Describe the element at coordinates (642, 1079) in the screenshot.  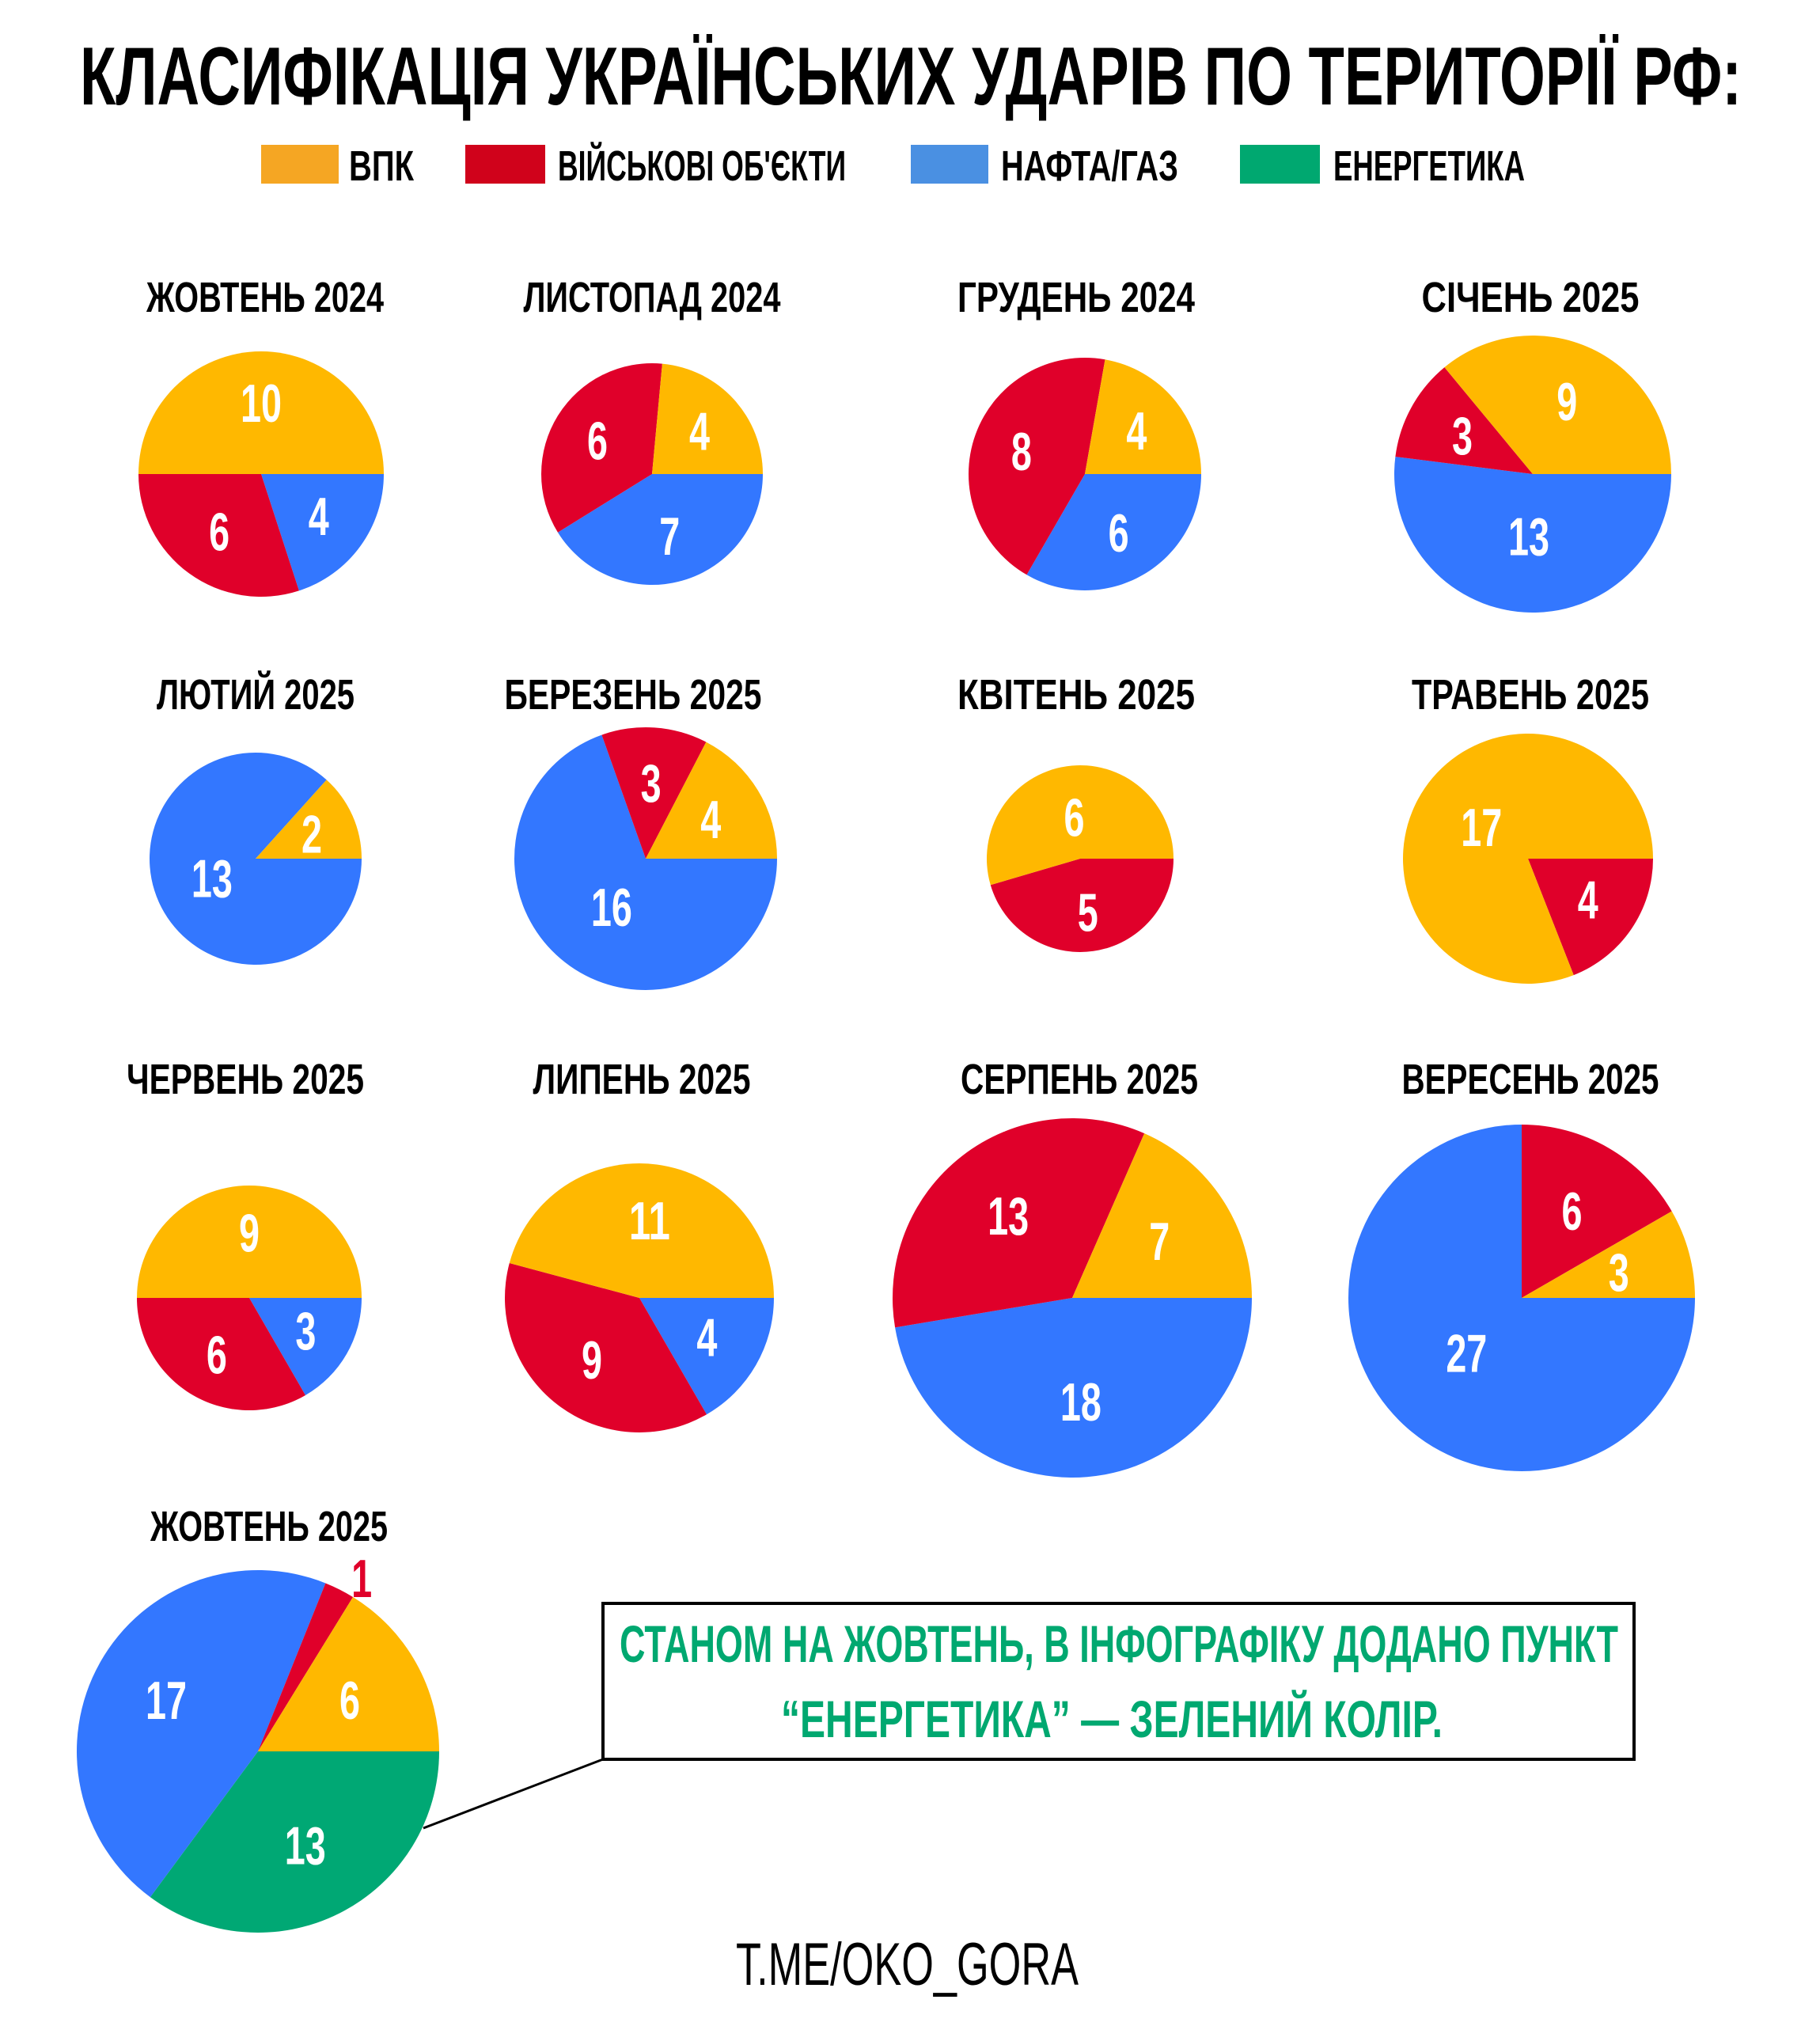
I see `pie-title: ЛИПЕНЬ 2025` at that location.